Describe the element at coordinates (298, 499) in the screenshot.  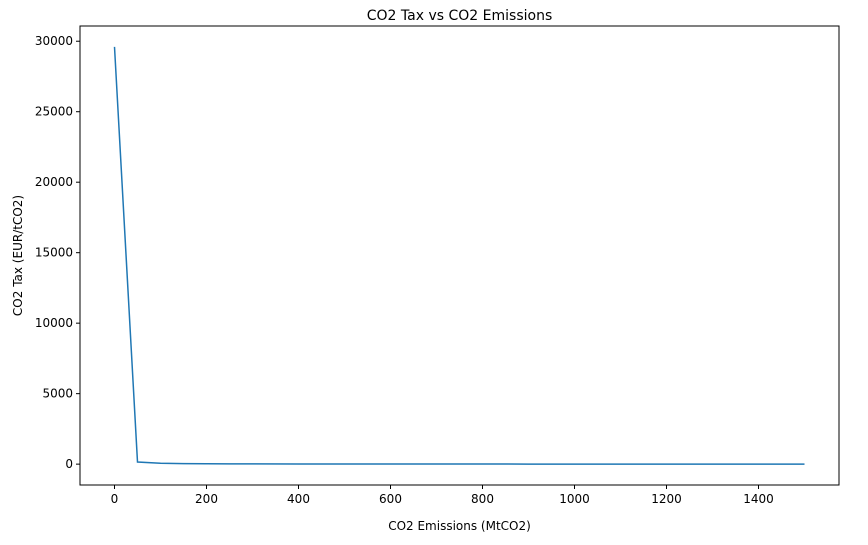
I see `x-tick-label: 400` at that location.